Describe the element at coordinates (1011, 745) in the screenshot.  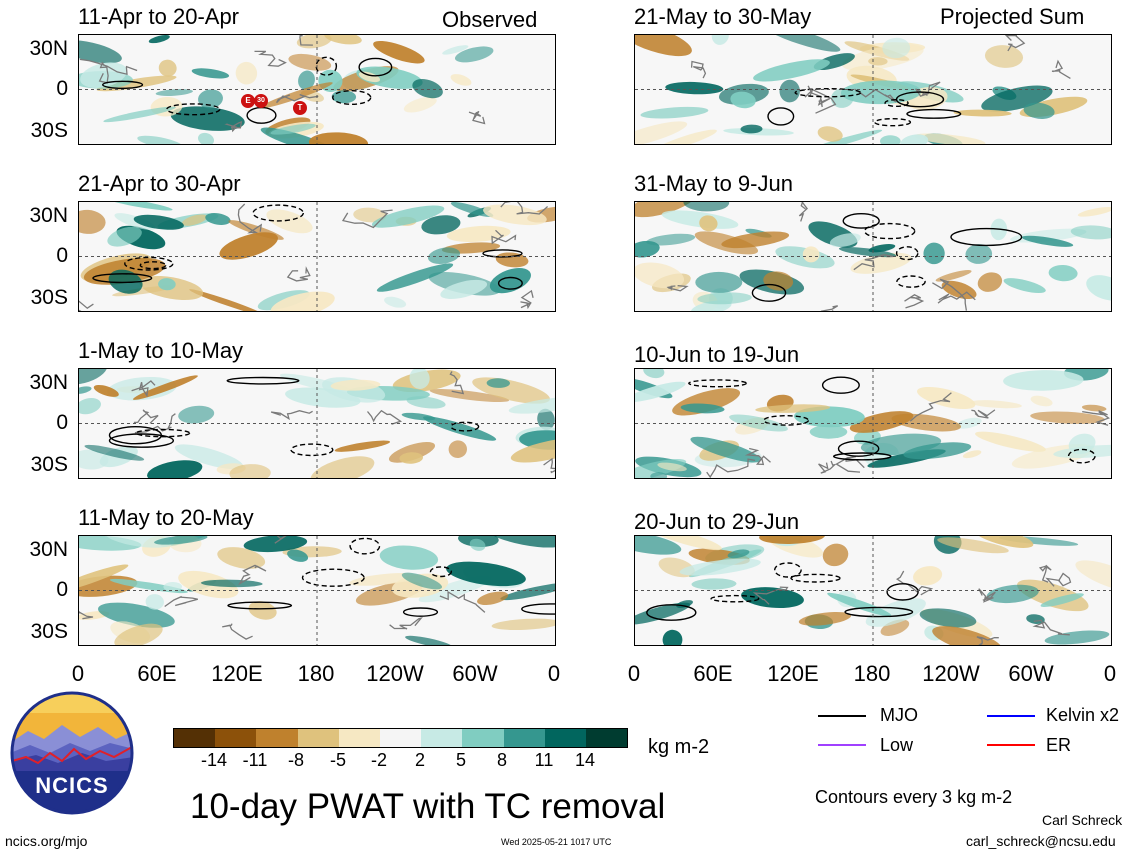
I see `legend-line-er` at that location.